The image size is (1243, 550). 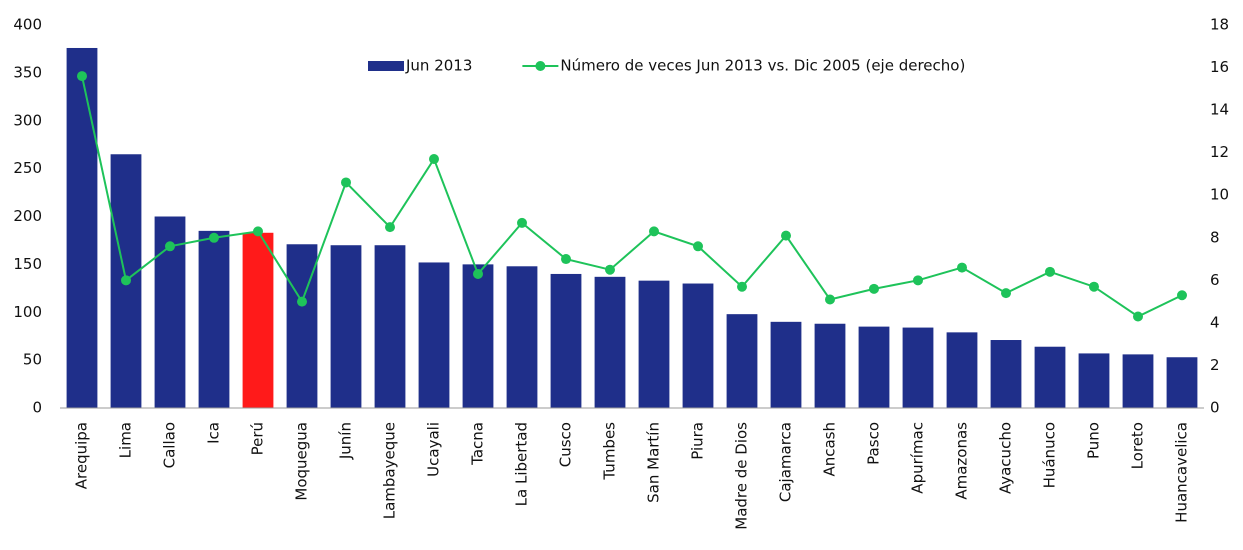 I want to click on y2-tick-label: 6, so click(x=1215, y=280).